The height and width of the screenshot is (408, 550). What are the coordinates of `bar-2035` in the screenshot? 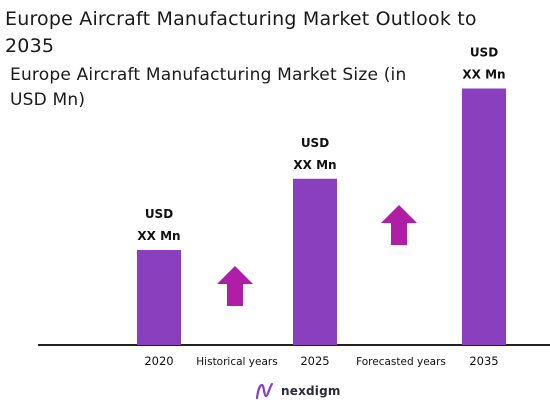 It's located at (484, 216).